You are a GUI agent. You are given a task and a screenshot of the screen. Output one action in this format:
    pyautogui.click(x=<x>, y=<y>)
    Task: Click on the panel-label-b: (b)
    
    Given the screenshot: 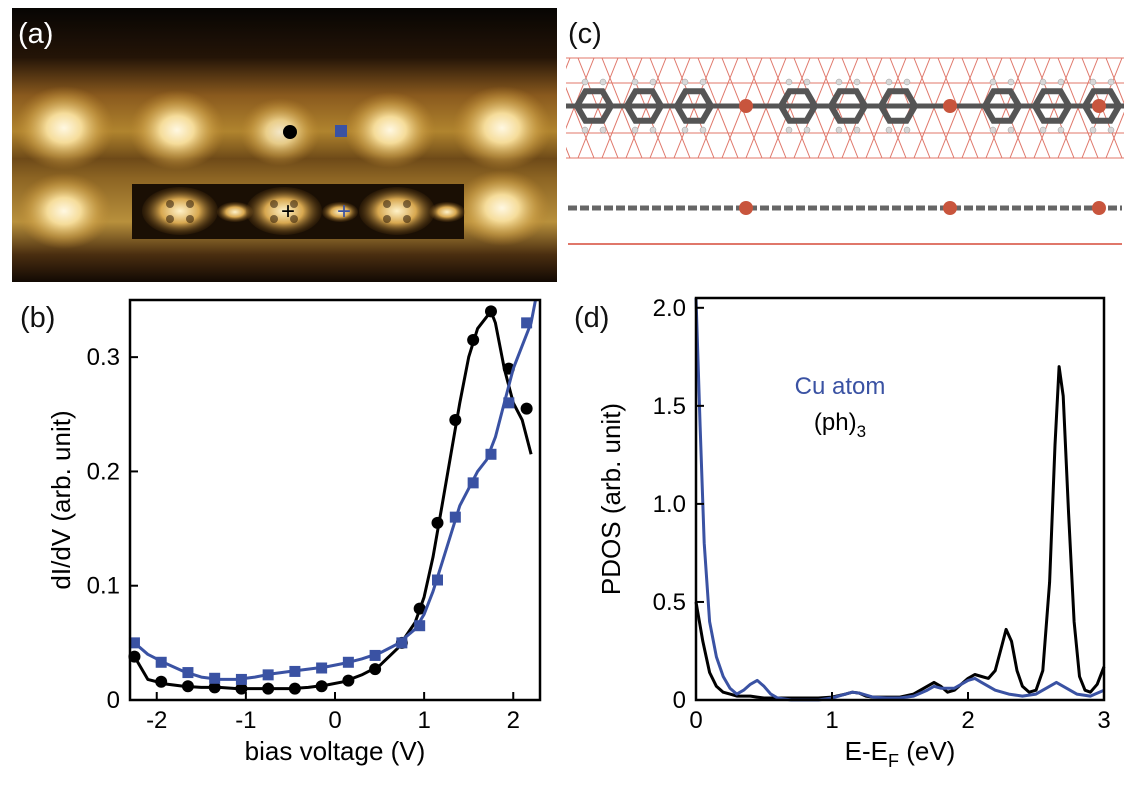 What is the action you would take?
    pyautogui.click(x=38, y=318)
    